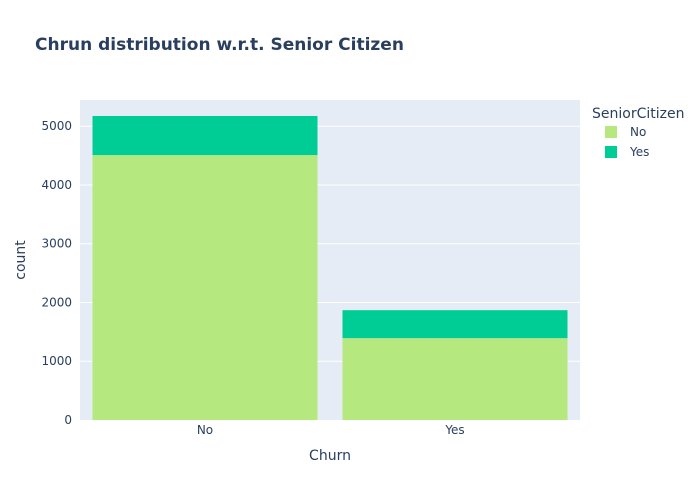 This screenshot has height=500, width=700. What do you see at coordinates (219, 45) in the screenshot?
I see `chart-title: Chrun distribution w.r.t. Senior Citizen` at bounding box center [219, 45].